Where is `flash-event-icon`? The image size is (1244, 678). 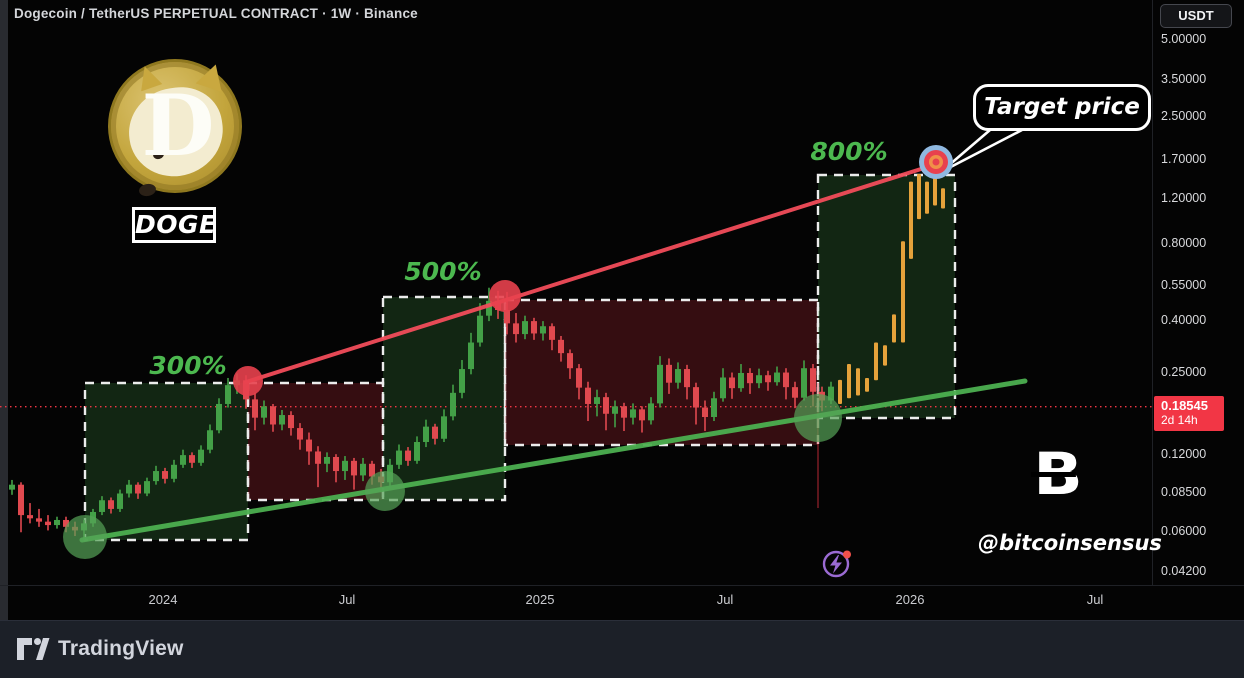
flash-event-icon is located at coordinates (837, 563).